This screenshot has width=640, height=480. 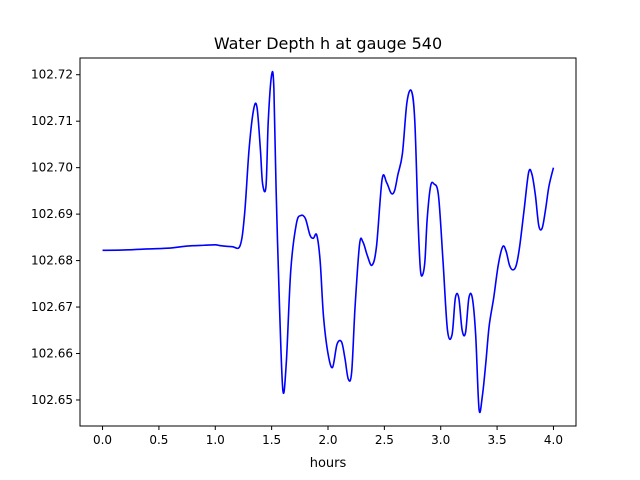 I want to click on y-tick-label: 102.67, so click(x=52, y=307).